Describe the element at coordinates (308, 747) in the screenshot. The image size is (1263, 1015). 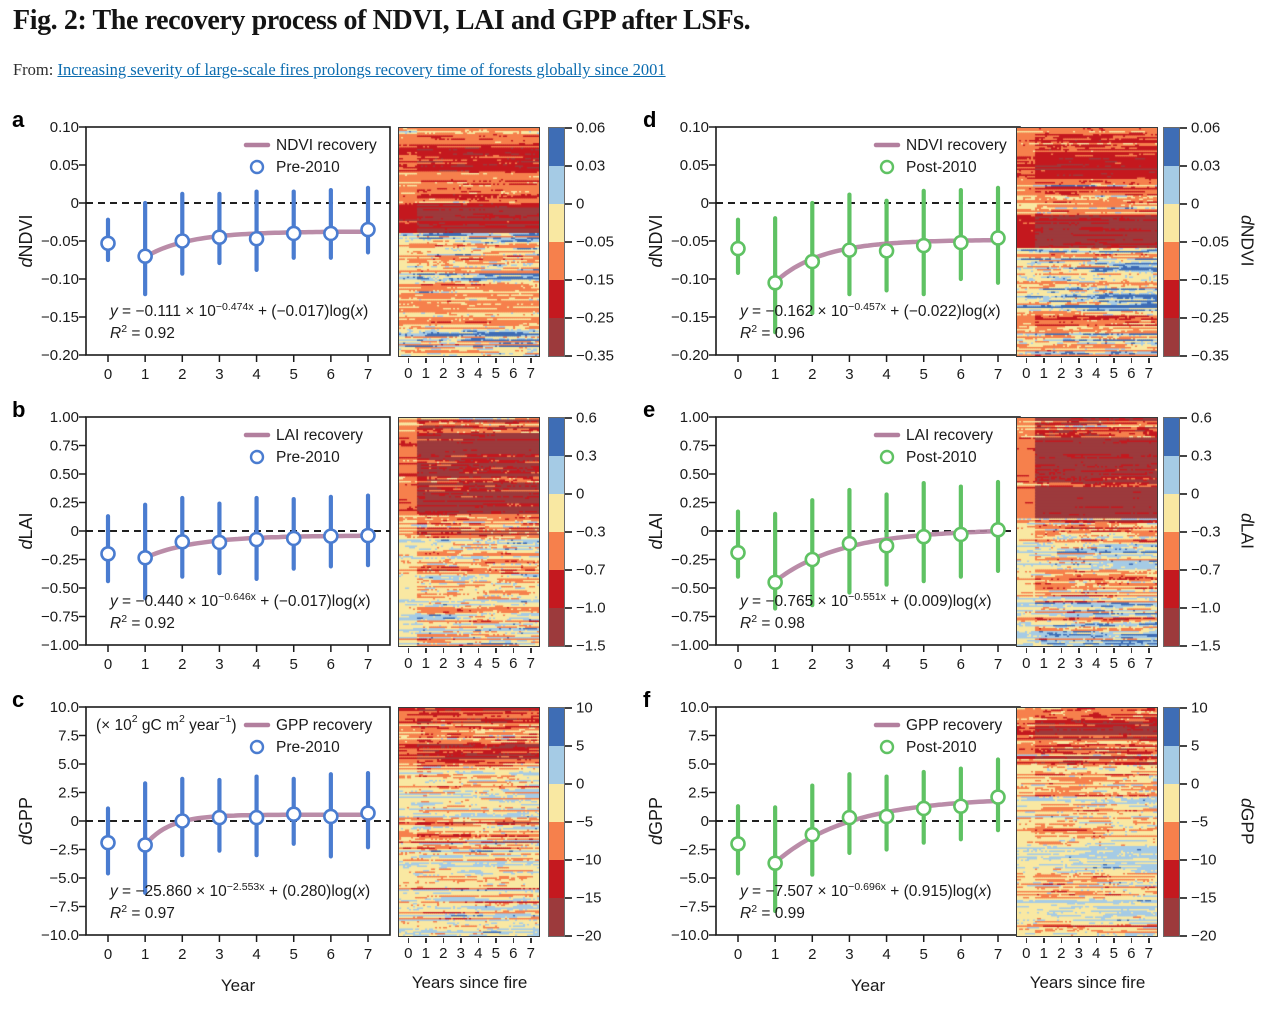
I see `legend-marker-label: Pre-2010` at that location.